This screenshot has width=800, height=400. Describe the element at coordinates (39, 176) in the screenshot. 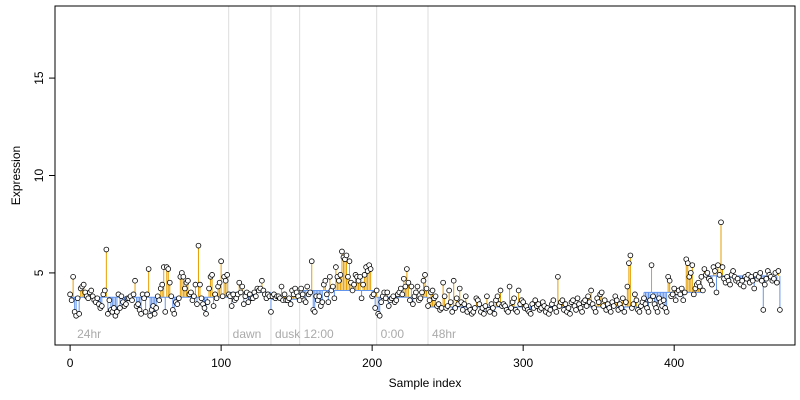

I see `y-tick-label: 10` at that location.